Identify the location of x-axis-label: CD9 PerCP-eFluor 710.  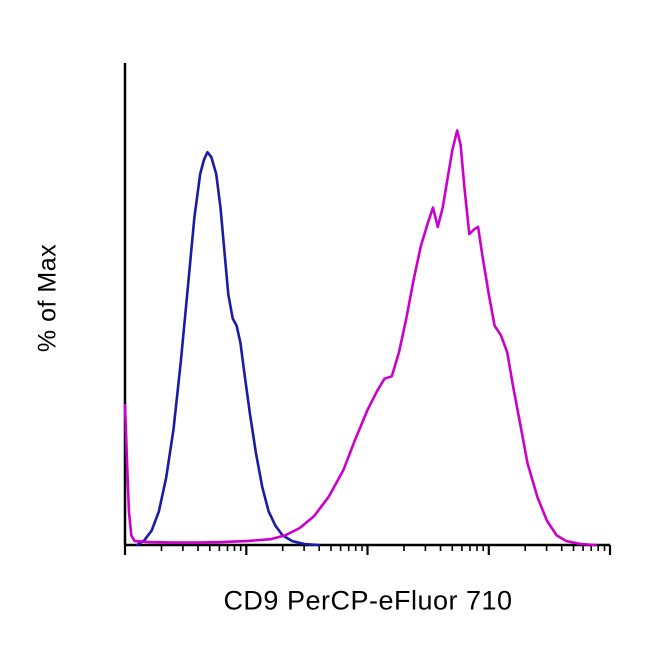
(368, 600).